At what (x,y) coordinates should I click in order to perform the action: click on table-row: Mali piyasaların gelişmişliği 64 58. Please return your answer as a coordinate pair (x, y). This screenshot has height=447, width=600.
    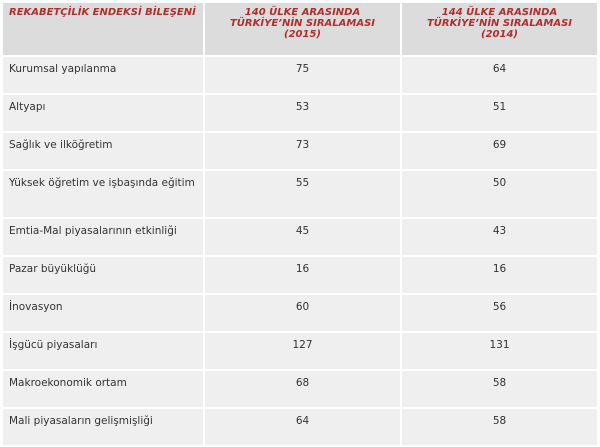
    Looking at the image, I should click on (300, 427).